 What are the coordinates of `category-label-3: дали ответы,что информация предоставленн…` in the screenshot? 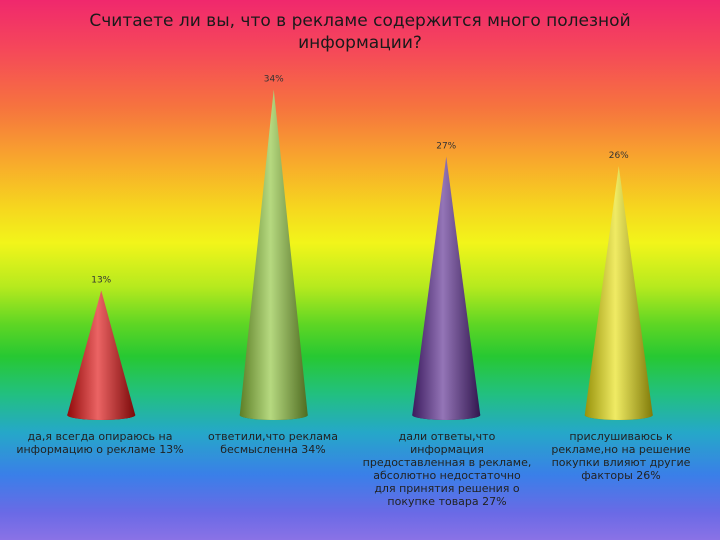 It's located at (447, 469).